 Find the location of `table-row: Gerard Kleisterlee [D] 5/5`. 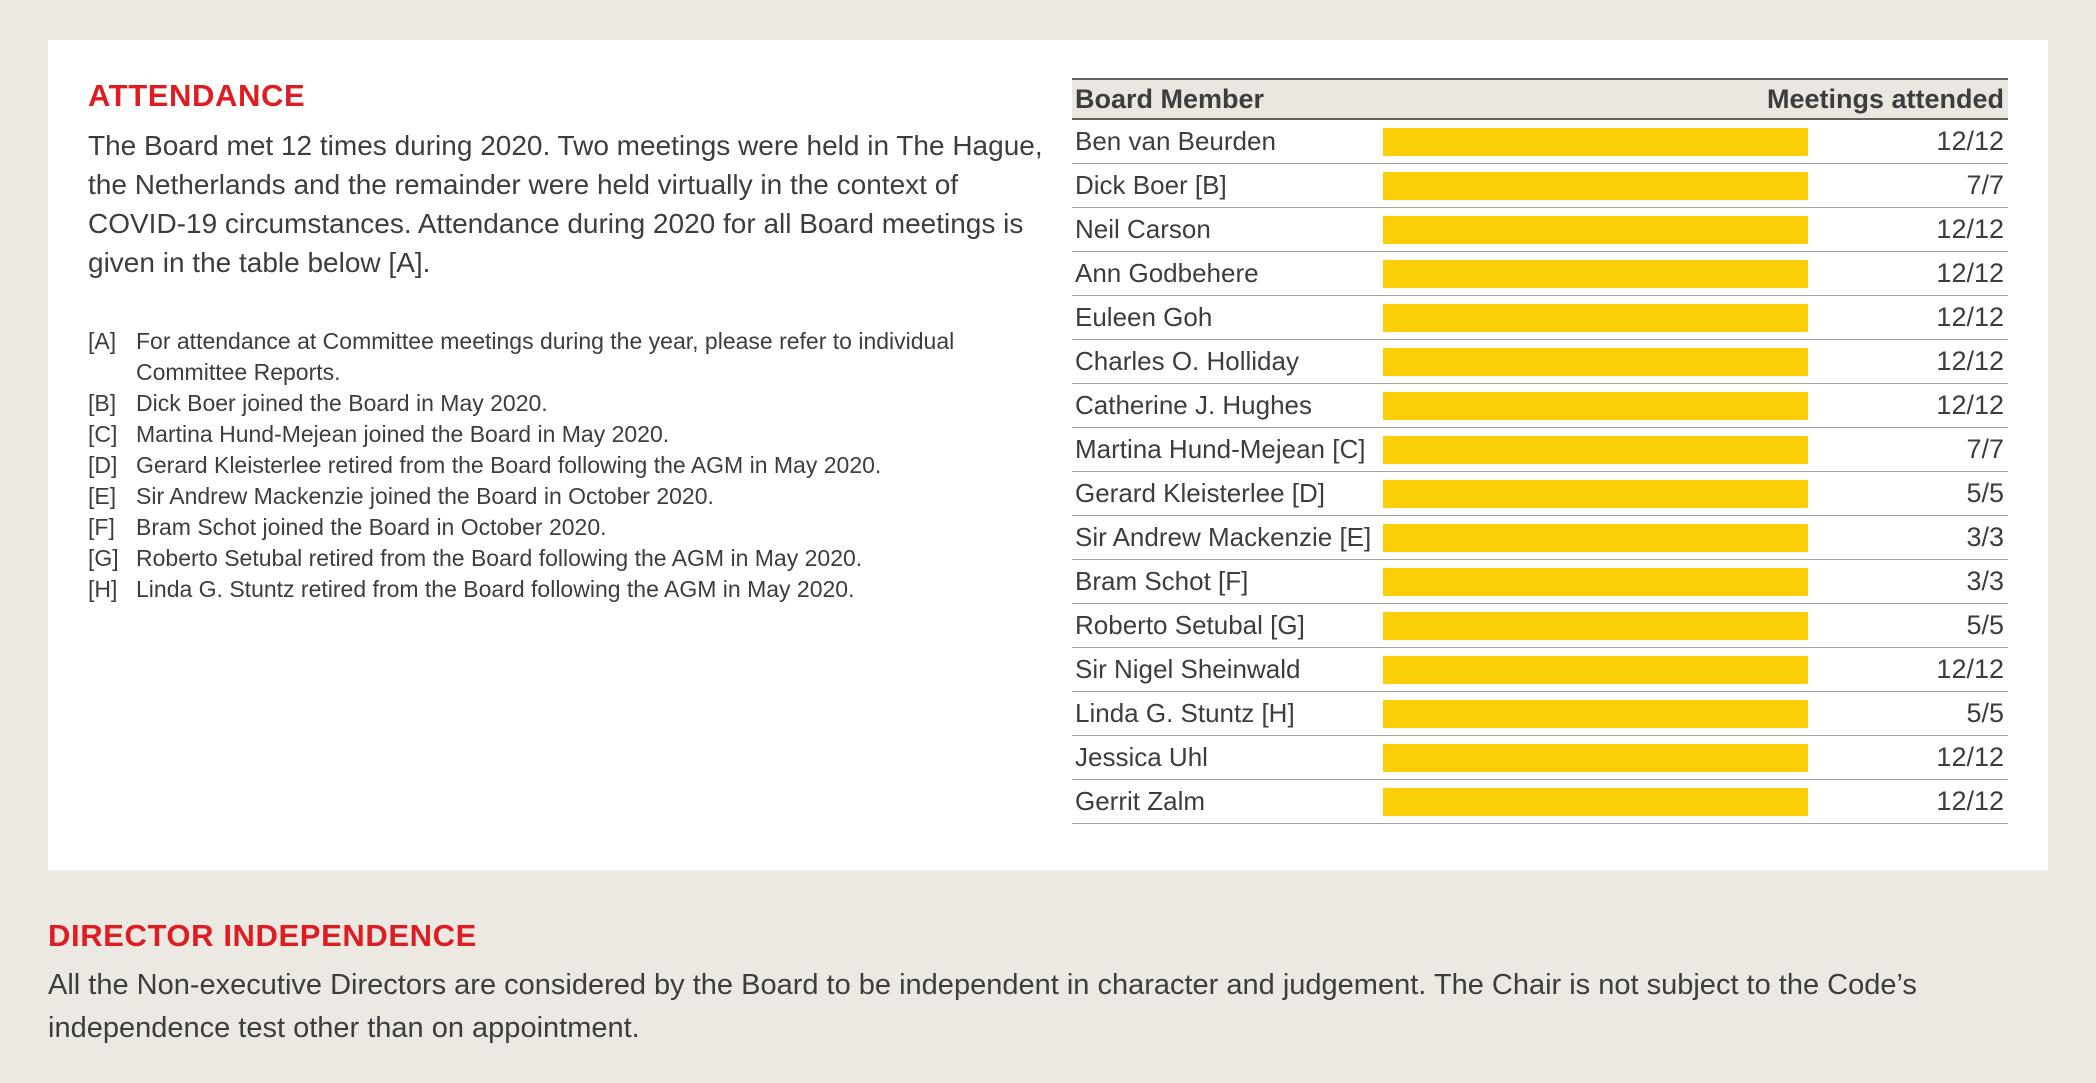

table-row: Gerard Kleisterlee [D] 5/5 is located at coordinates (1540, 494).